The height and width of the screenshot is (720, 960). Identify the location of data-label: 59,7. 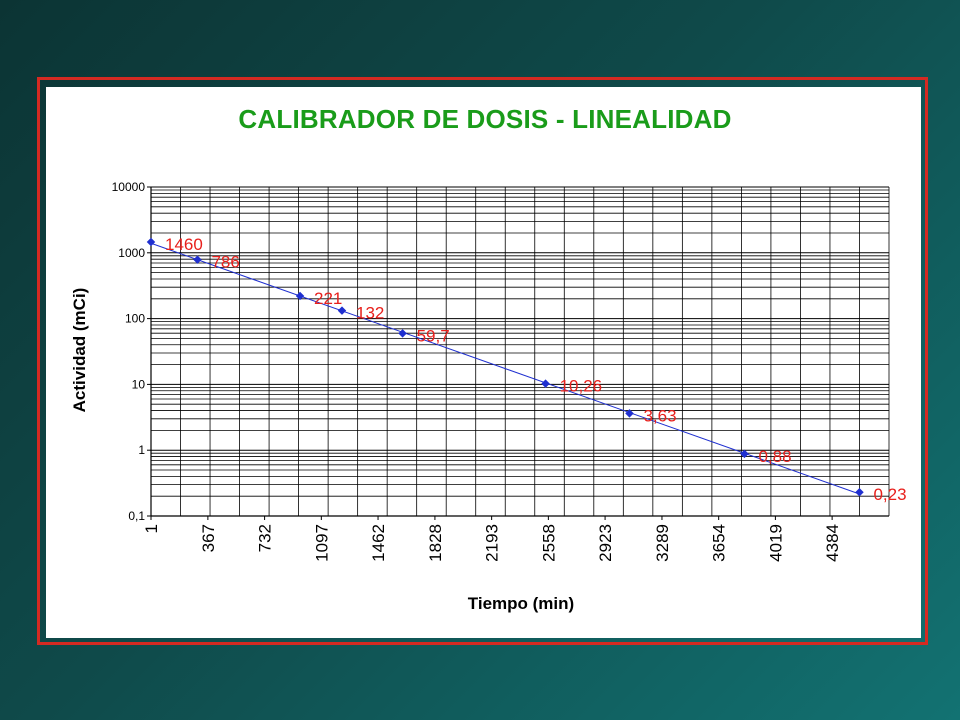
(433, 335).